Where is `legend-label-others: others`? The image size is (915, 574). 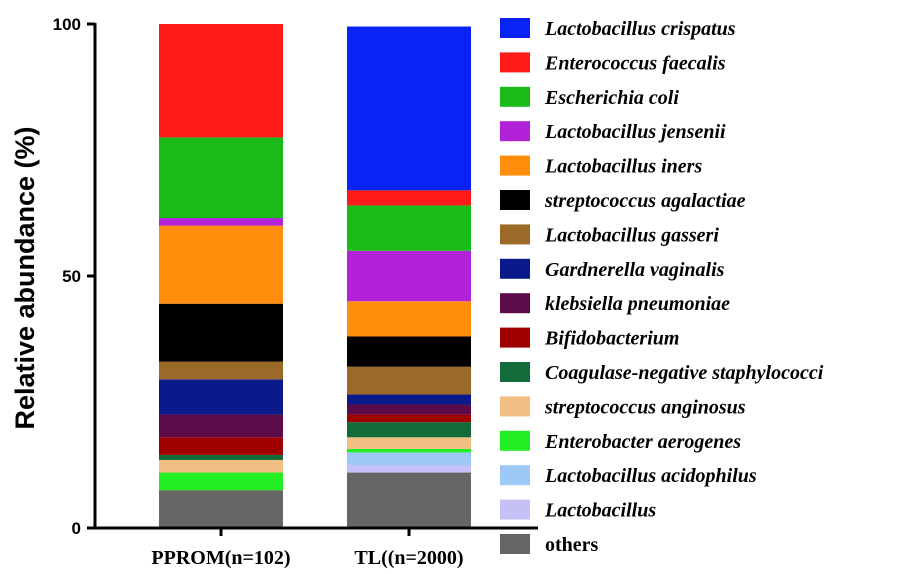
legend-label-others: others is located at coordinates (572, 545).